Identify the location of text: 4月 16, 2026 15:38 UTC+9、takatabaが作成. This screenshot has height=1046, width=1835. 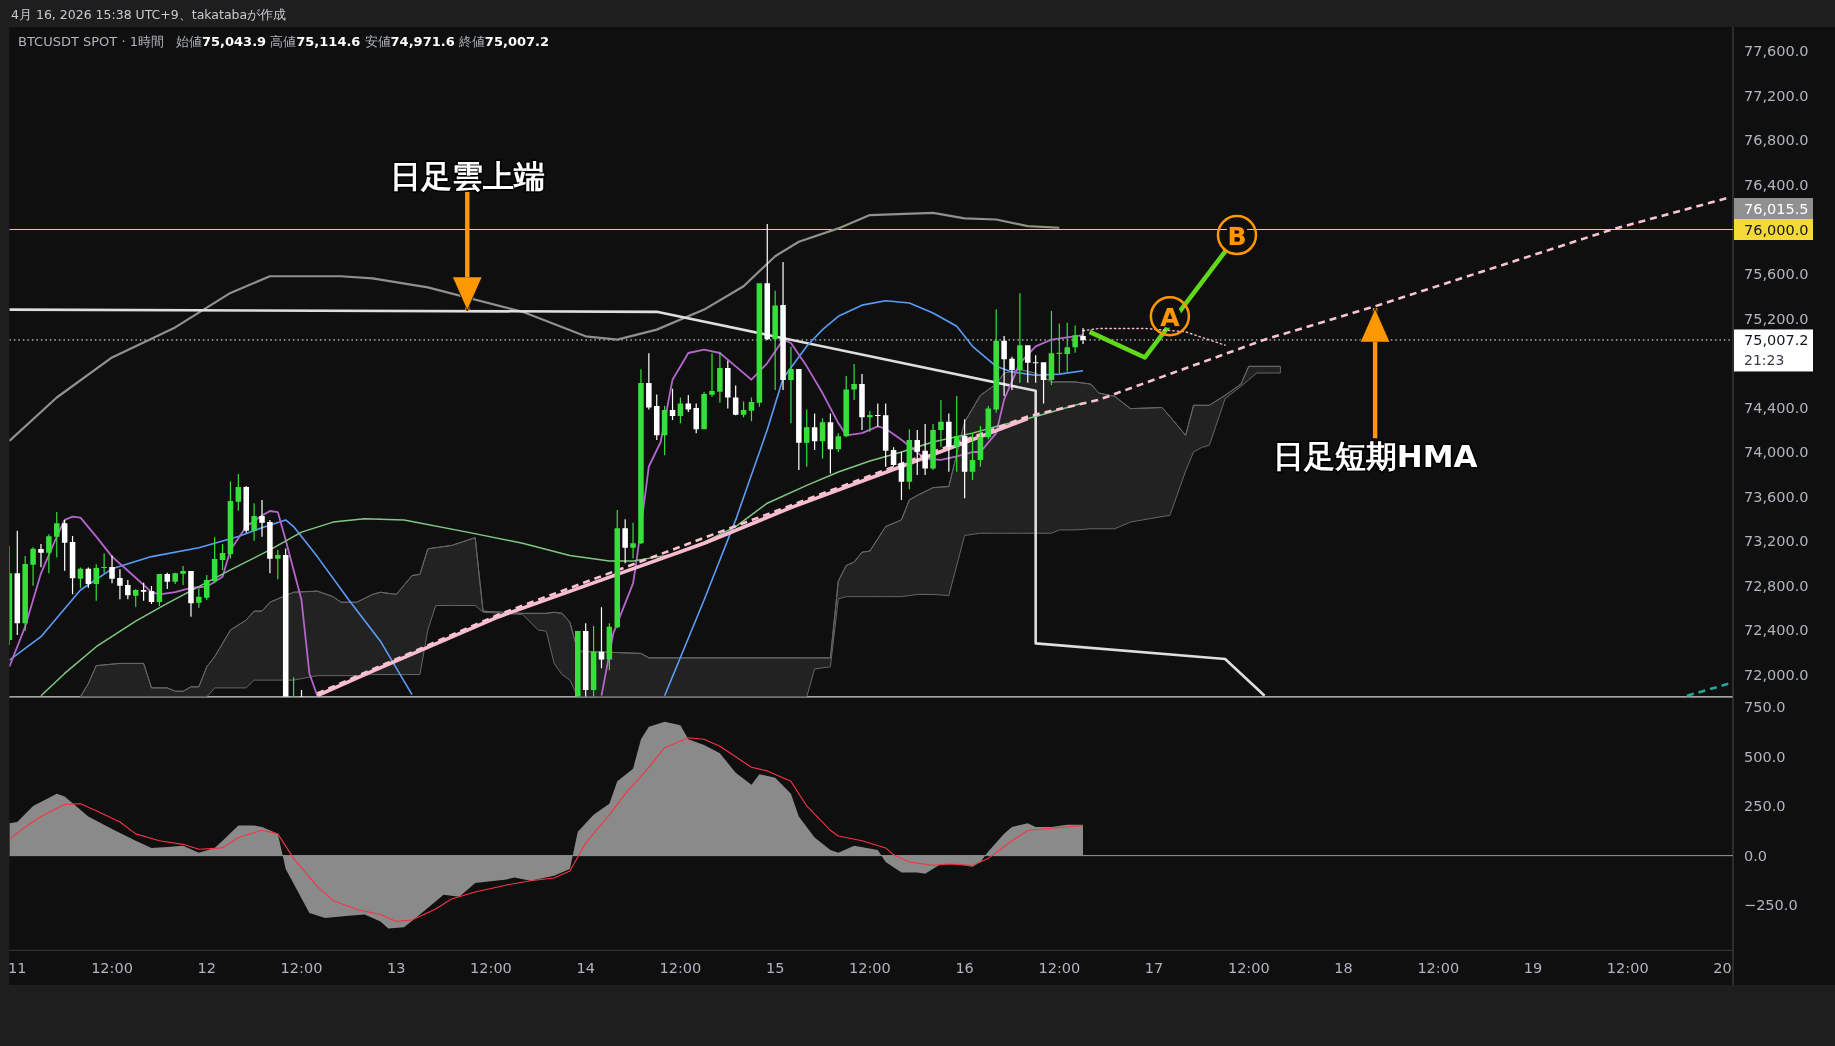
(149, 14).